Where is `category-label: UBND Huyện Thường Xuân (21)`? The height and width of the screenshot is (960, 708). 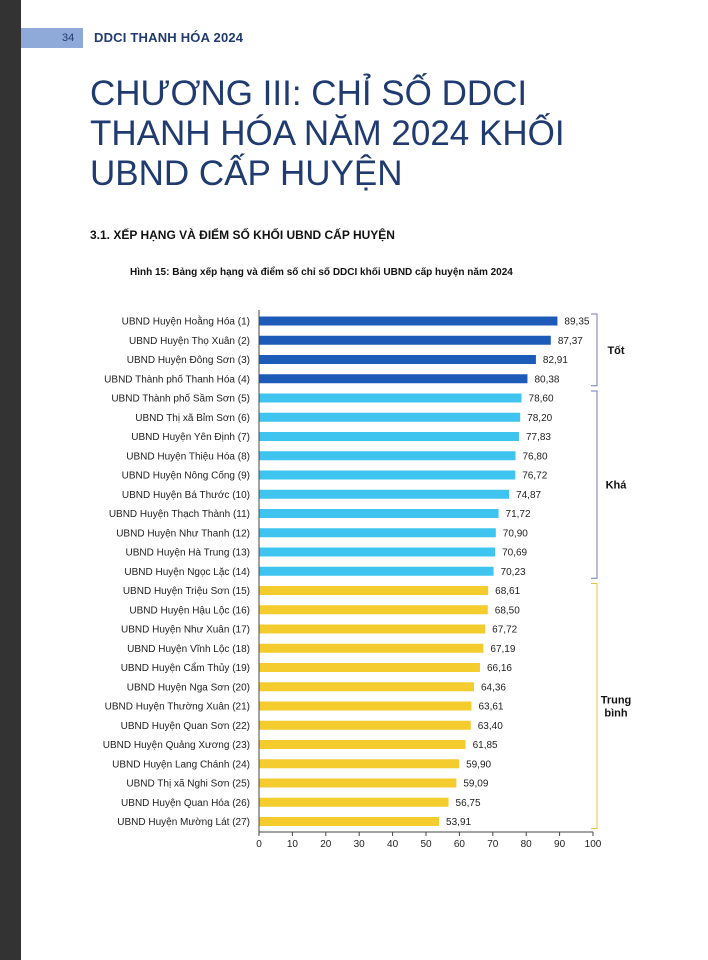 category-label: UBND Huyện Thường Xuân (21) is located at coordinates (177, 707).